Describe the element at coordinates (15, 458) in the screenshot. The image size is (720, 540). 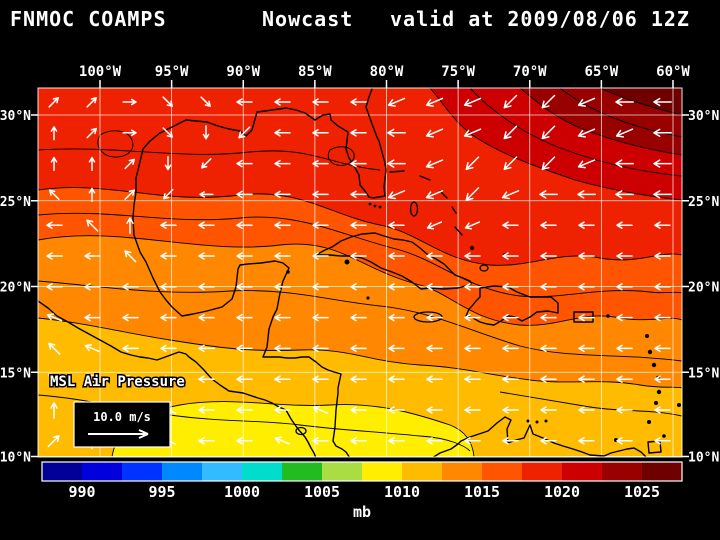
I see `lat-label-left: 10°N` at that location.